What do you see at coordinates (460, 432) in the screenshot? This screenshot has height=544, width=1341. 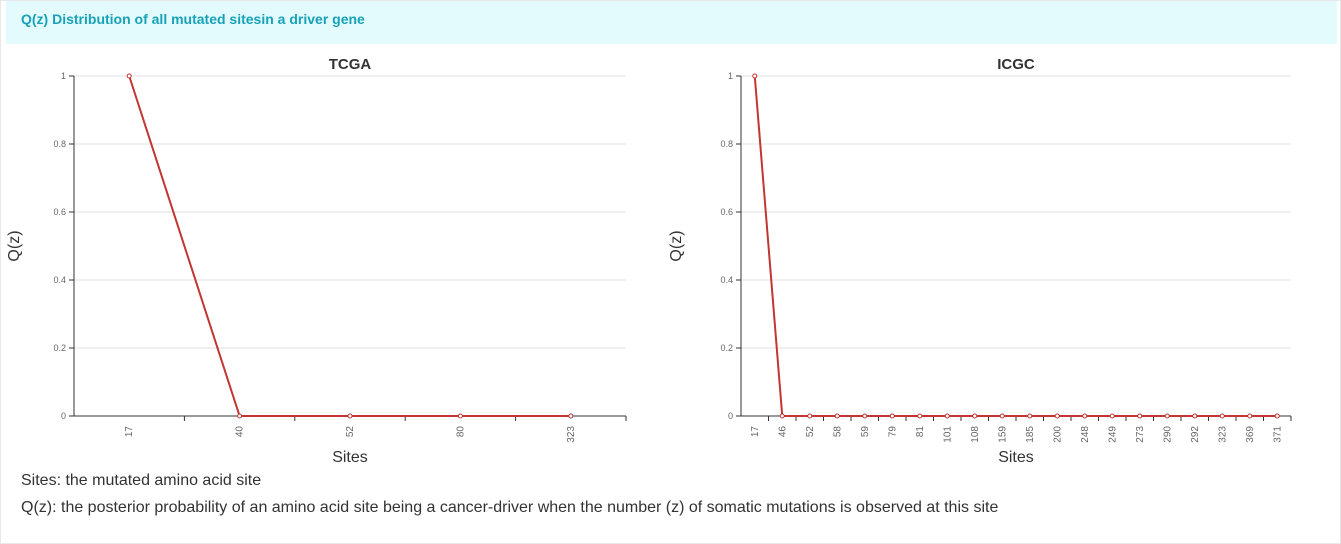 I see `x-tick-label: 80` at bounding box center [460, 432].